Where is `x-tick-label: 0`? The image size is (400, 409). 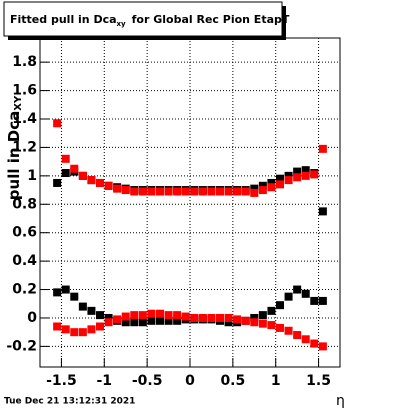
x-tick-label: 0 is located at coordinates (190, 381).